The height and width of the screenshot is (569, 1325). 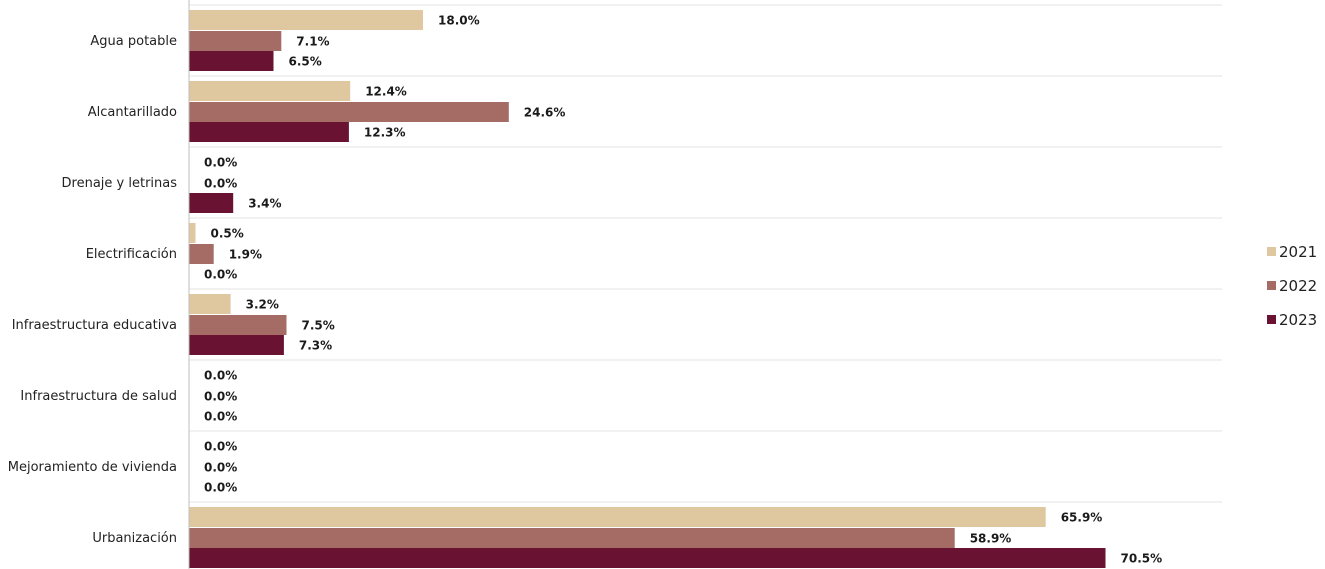 What do you see at coordinates (133, 41) in the screenshot?
I see `category-label: Agua potable` at bounding box center [133, 41].